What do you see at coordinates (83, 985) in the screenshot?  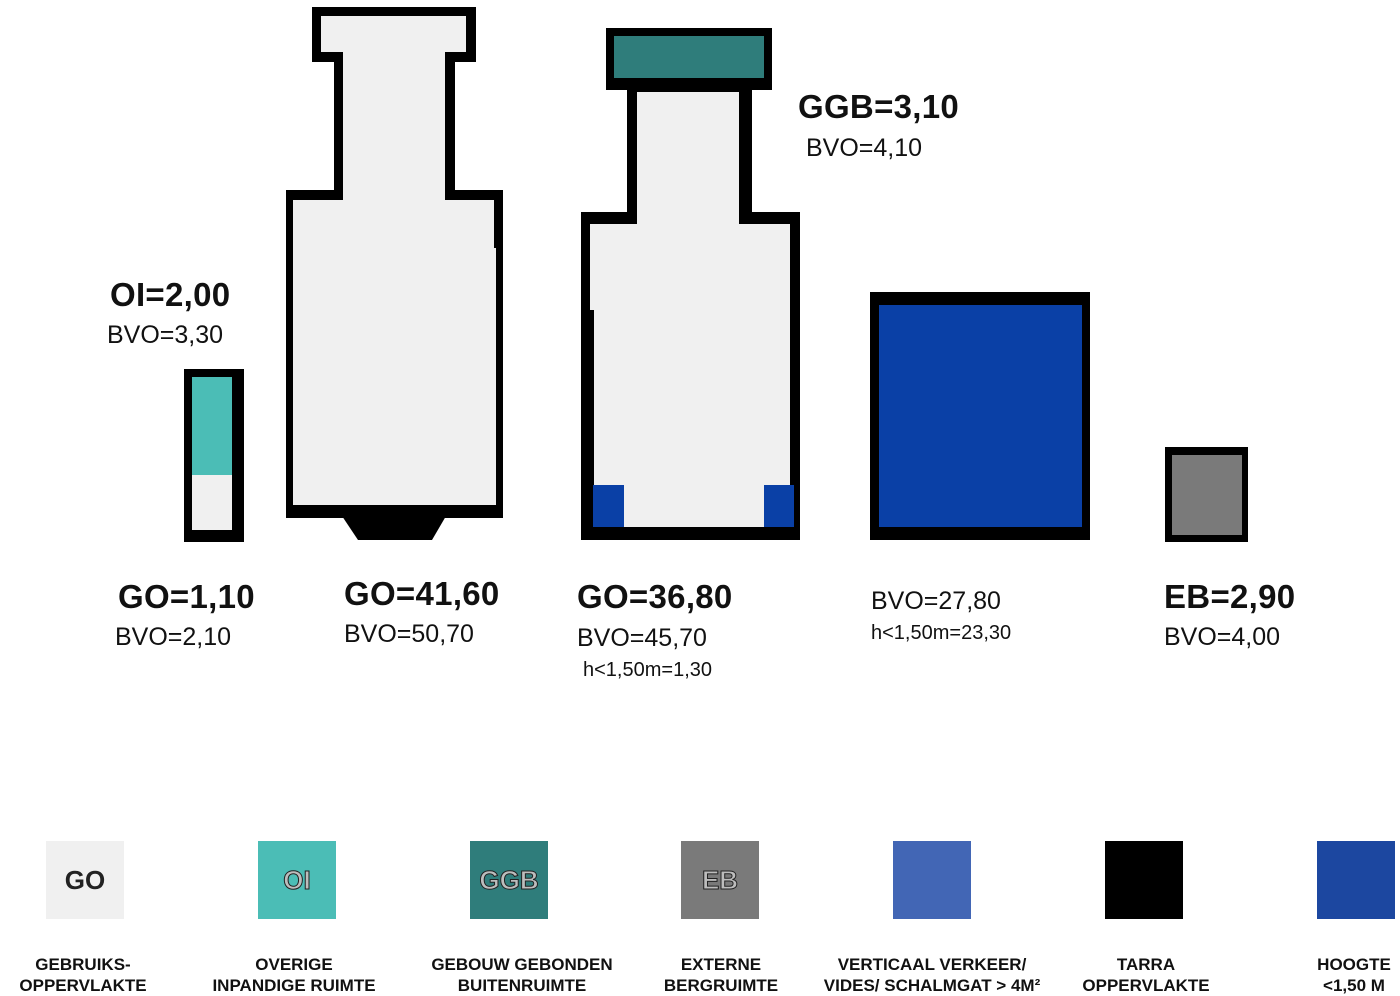 I see `legend-label-go-line2: OPPERVLAKTE` at bounding box center [83, 985].